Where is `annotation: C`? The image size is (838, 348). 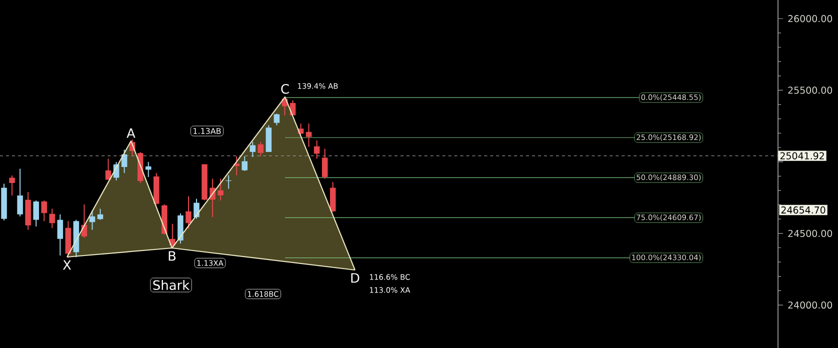 annotation: C is located at coordinates (285, 89).